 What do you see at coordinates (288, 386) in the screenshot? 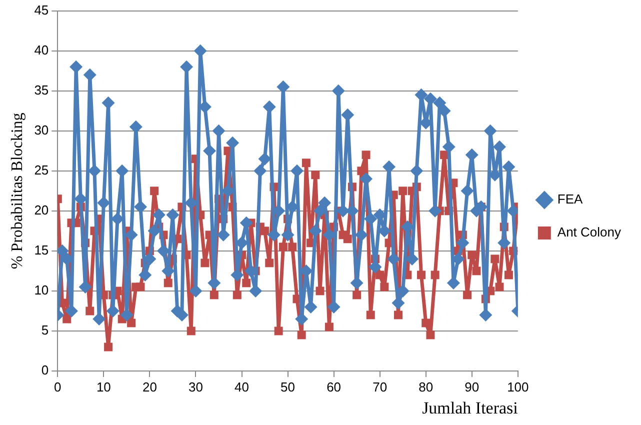
I see `x-tick-label: 50` at bounding box center [288, 386].